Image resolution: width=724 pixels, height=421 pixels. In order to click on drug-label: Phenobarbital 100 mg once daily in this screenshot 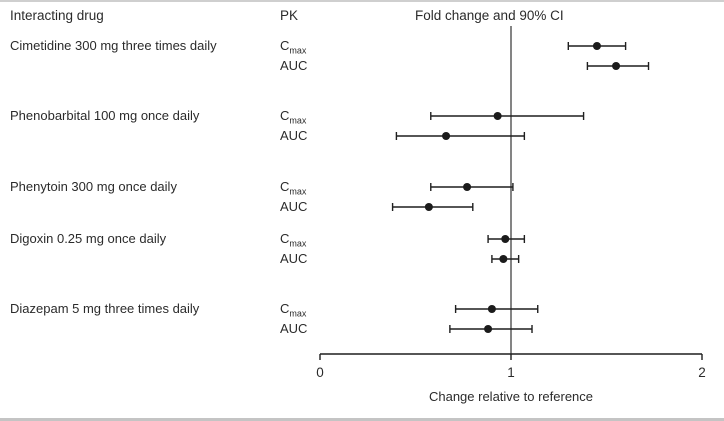, I will do `click(105, 115)`.